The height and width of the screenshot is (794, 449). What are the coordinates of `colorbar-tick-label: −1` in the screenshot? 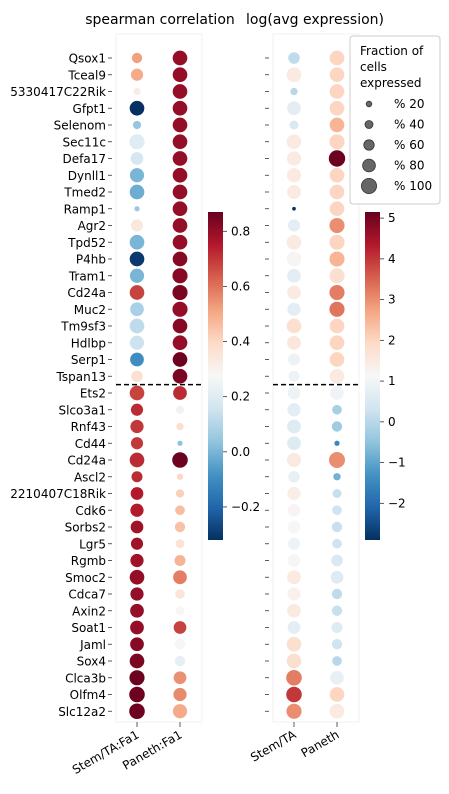 It's located at (397, 463).